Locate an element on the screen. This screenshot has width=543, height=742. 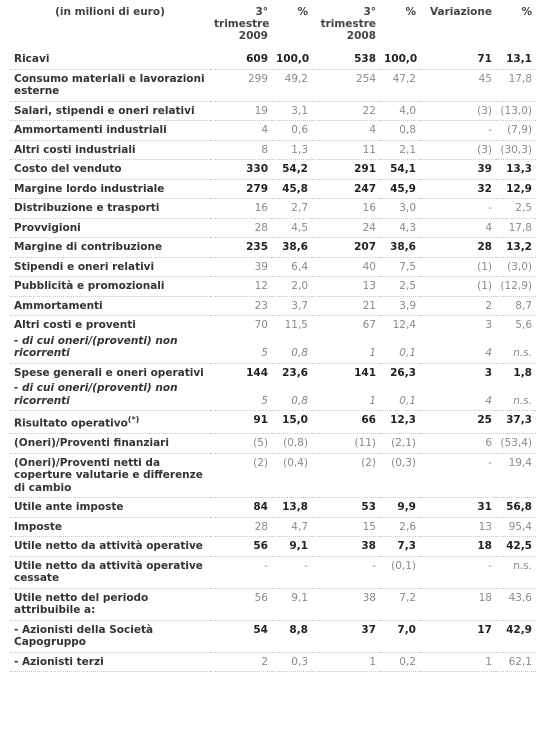
value-cell: (30,3) is located at coordinates (516, 150).